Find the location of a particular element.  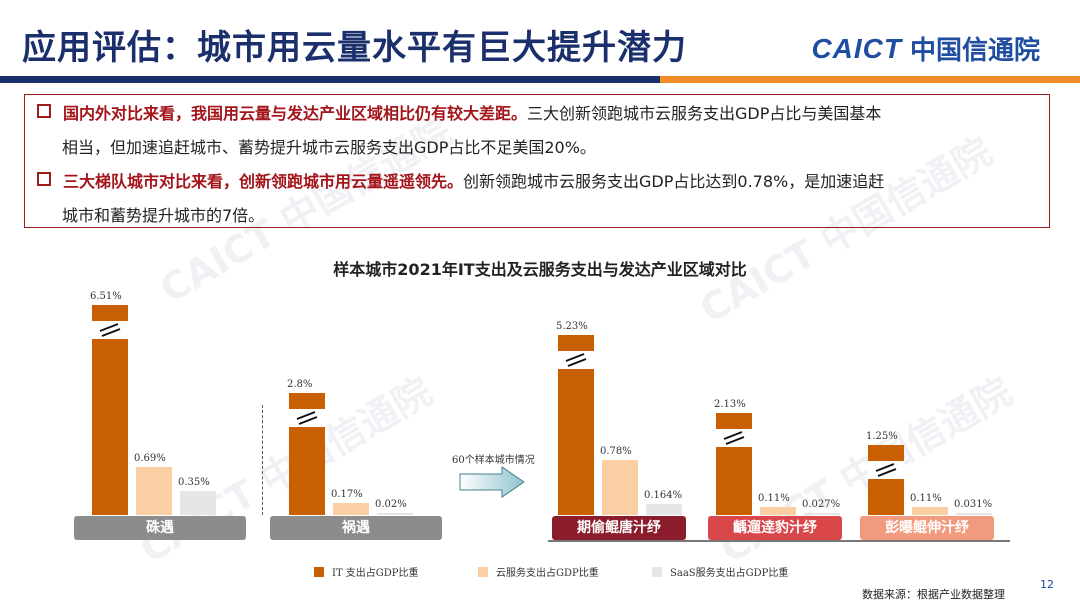

logo-cn-text: 中国信通院 is located at coordinates (974, 51).